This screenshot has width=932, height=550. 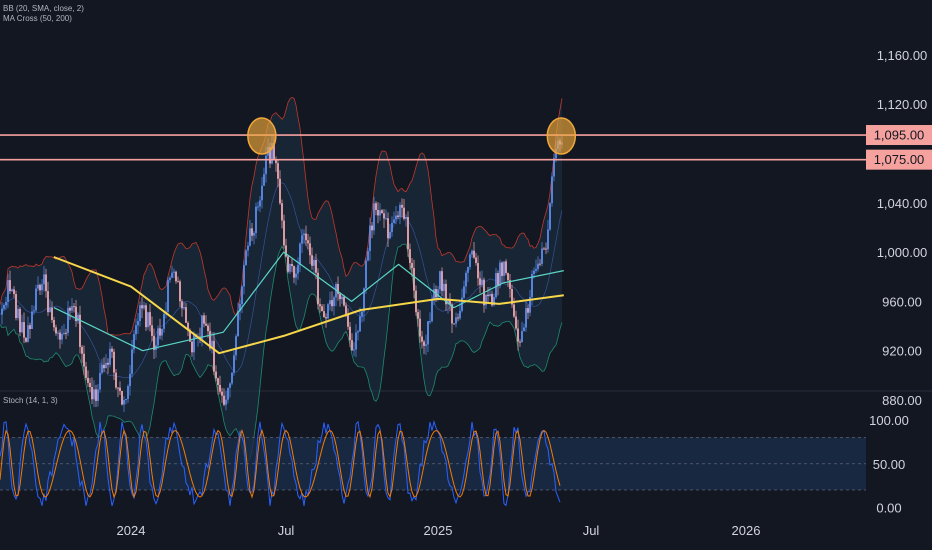 I want to click on stoch-k-line, so click(x=280, y=463).